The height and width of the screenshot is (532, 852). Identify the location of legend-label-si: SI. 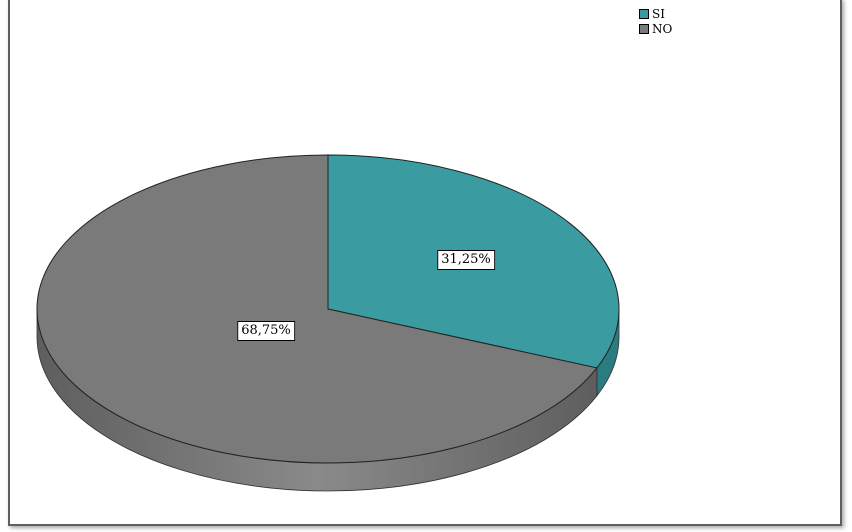
(658, 13).